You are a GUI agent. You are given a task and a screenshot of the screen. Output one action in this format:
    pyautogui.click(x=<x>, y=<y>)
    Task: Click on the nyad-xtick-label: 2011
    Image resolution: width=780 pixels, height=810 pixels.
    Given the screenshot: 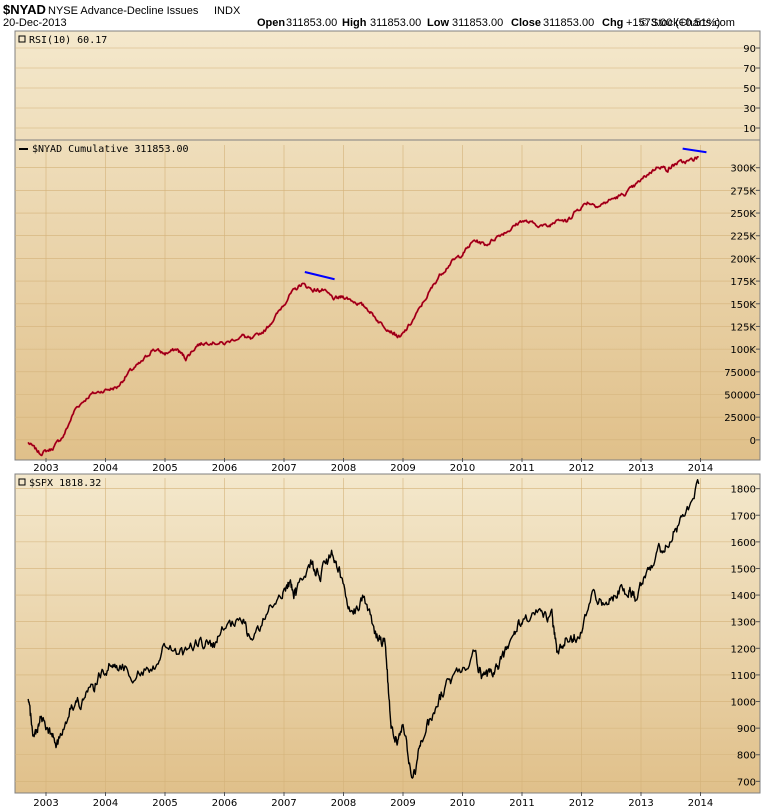 What is the action you would take?
    pyautogui.click(x=521, y=468)
    